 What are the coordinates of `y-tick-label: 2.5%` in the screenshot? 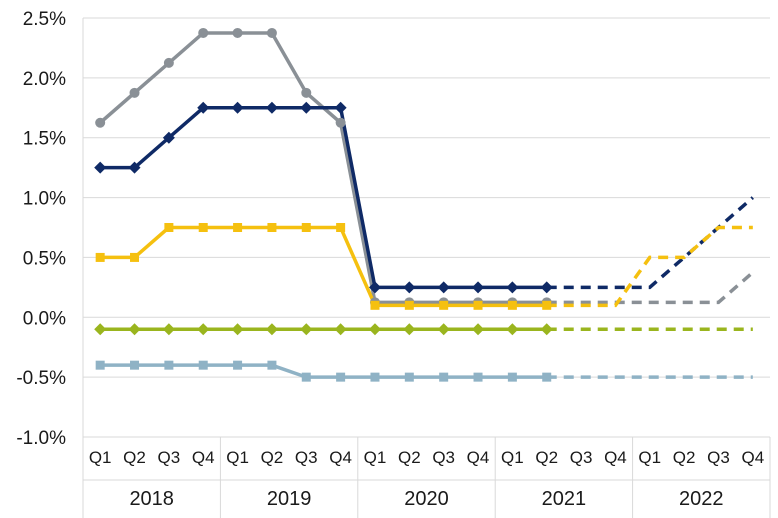 It's located at (44, 19).